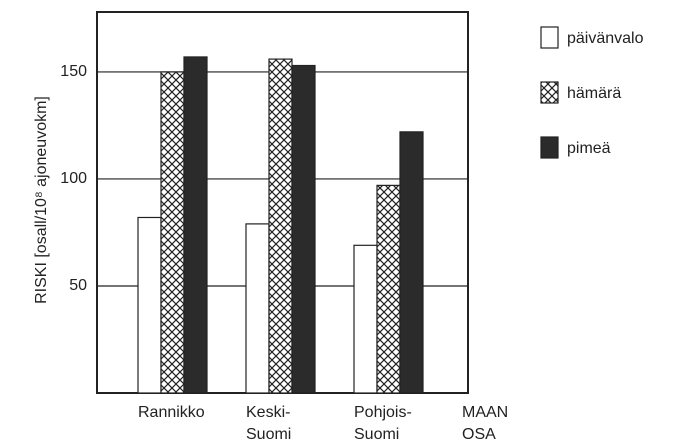  Describe the element at coordinates (268, 423) in the screenshot. I see `x-tick-label: Keski-Suomi` at that location.